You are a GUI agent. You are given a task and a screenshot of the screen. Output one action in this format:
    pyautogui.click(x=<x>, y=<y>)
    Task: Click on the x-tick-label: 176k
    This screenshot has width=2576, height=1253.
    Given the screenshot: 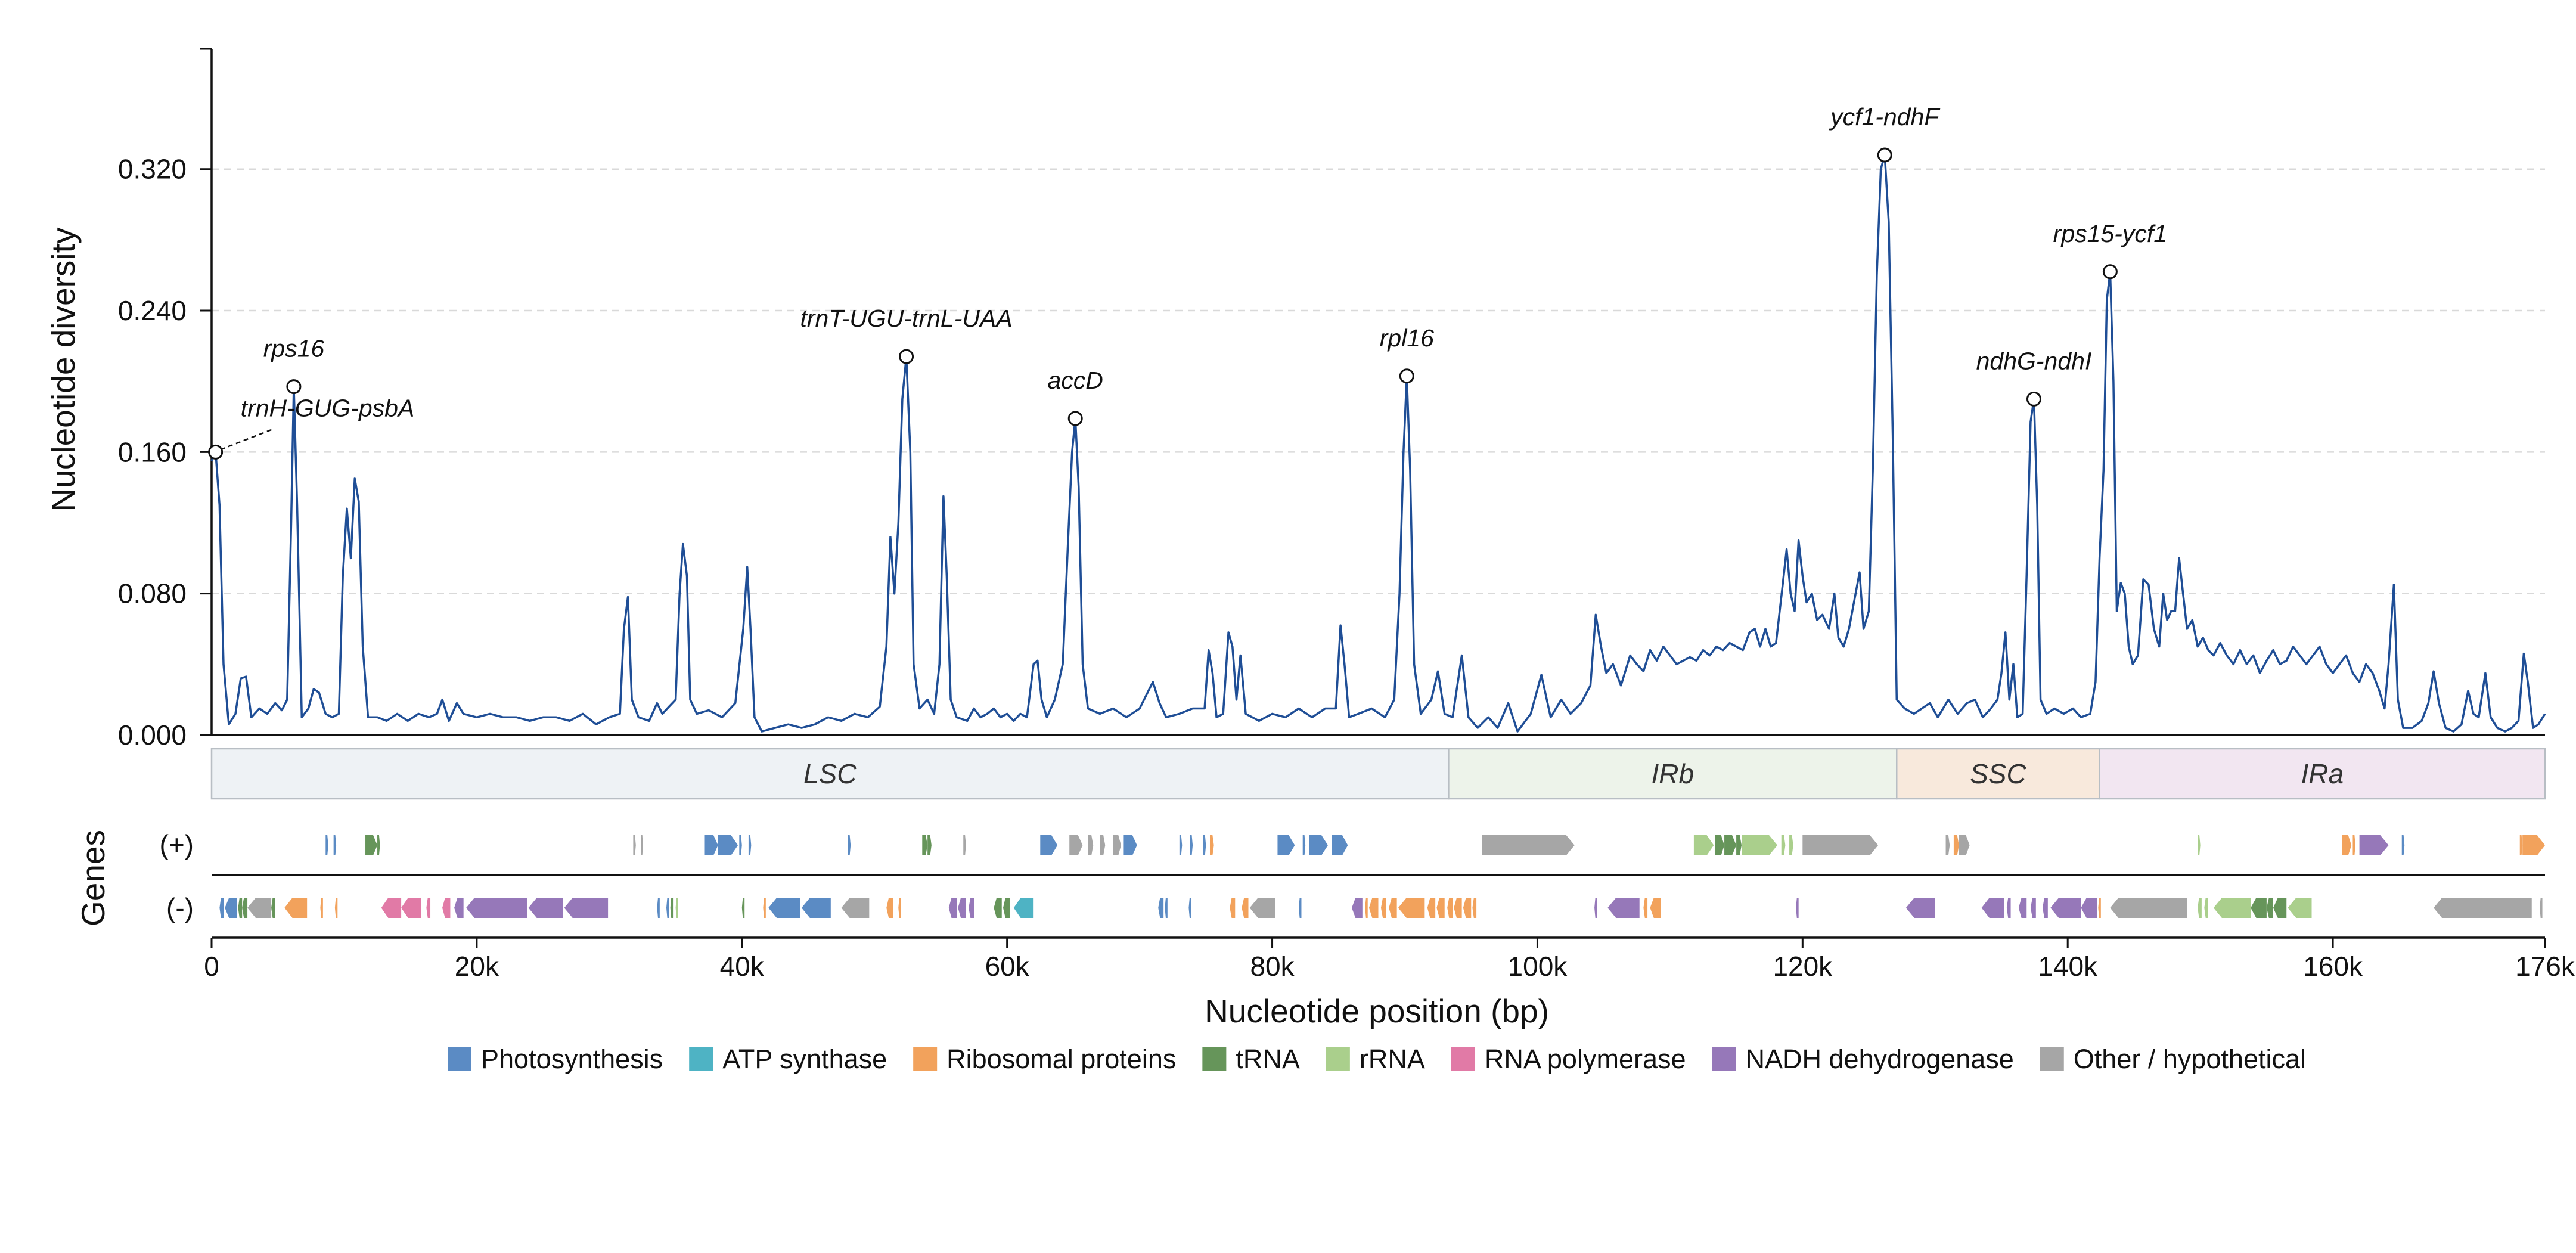 What is the action you would take?
    pyautogui.click(x=2545, y=966)
    